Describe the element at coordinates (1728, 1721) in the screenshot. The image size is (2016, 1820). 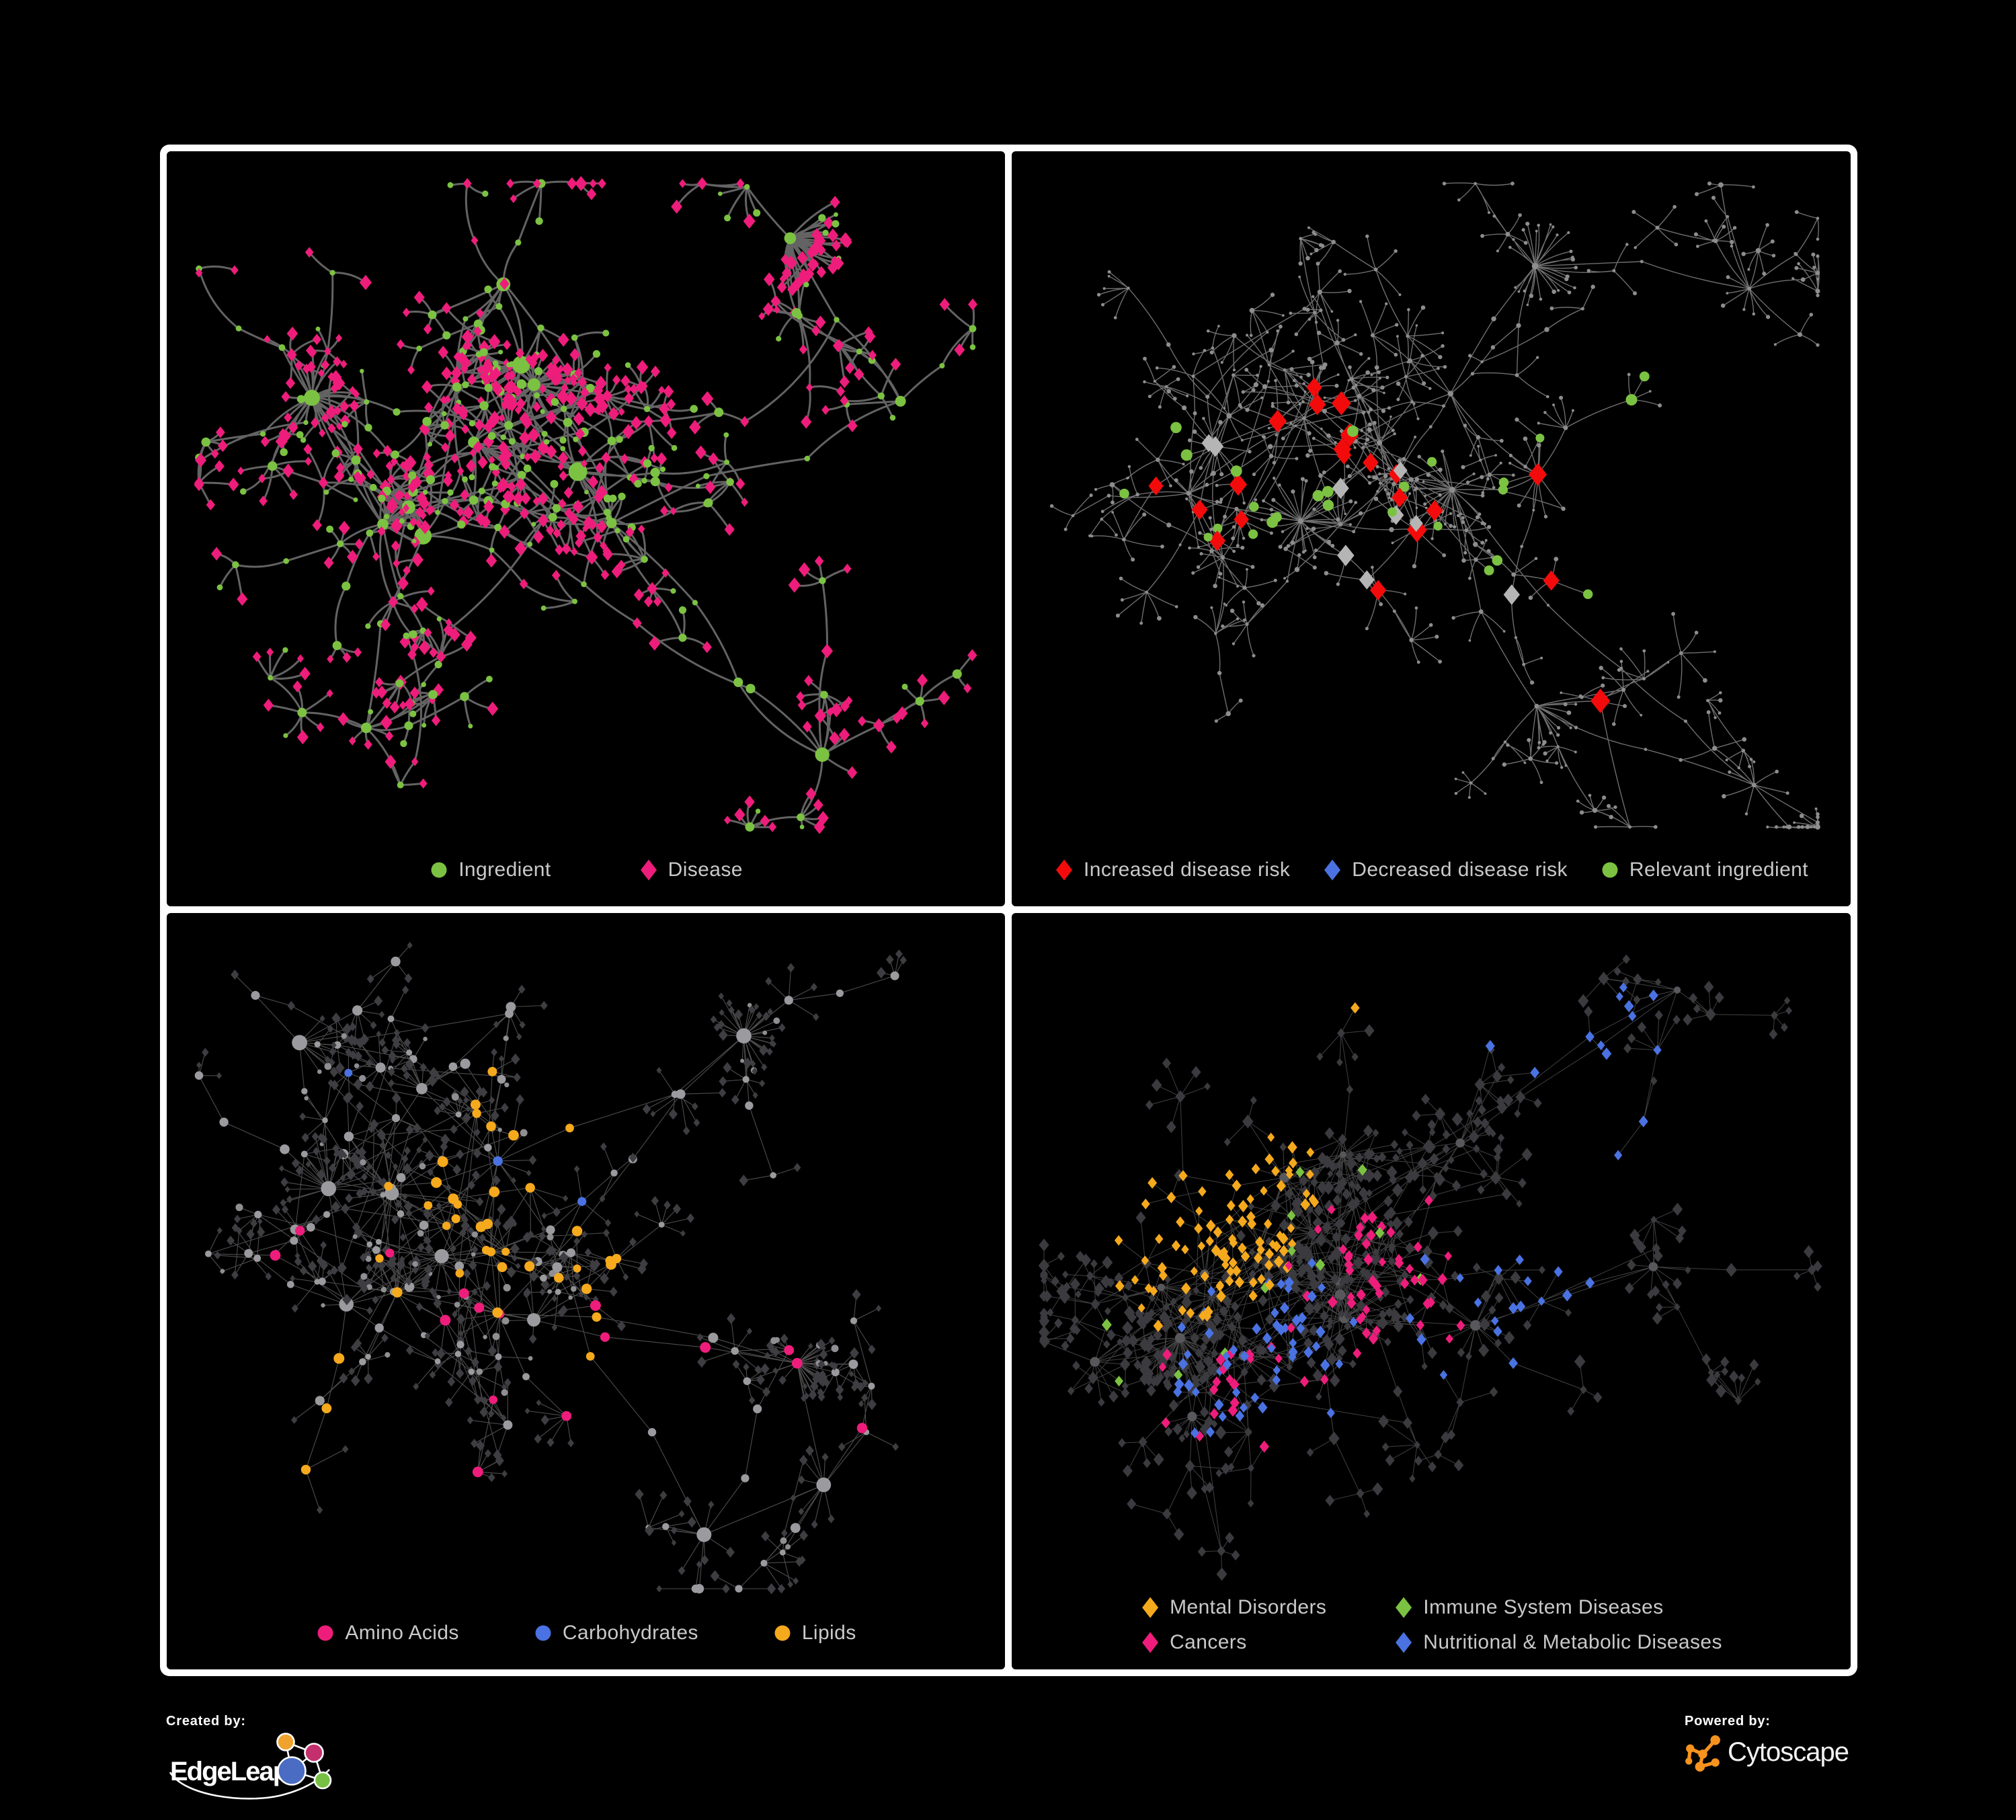
I see `powered-by-label: Powered by:` at that location.